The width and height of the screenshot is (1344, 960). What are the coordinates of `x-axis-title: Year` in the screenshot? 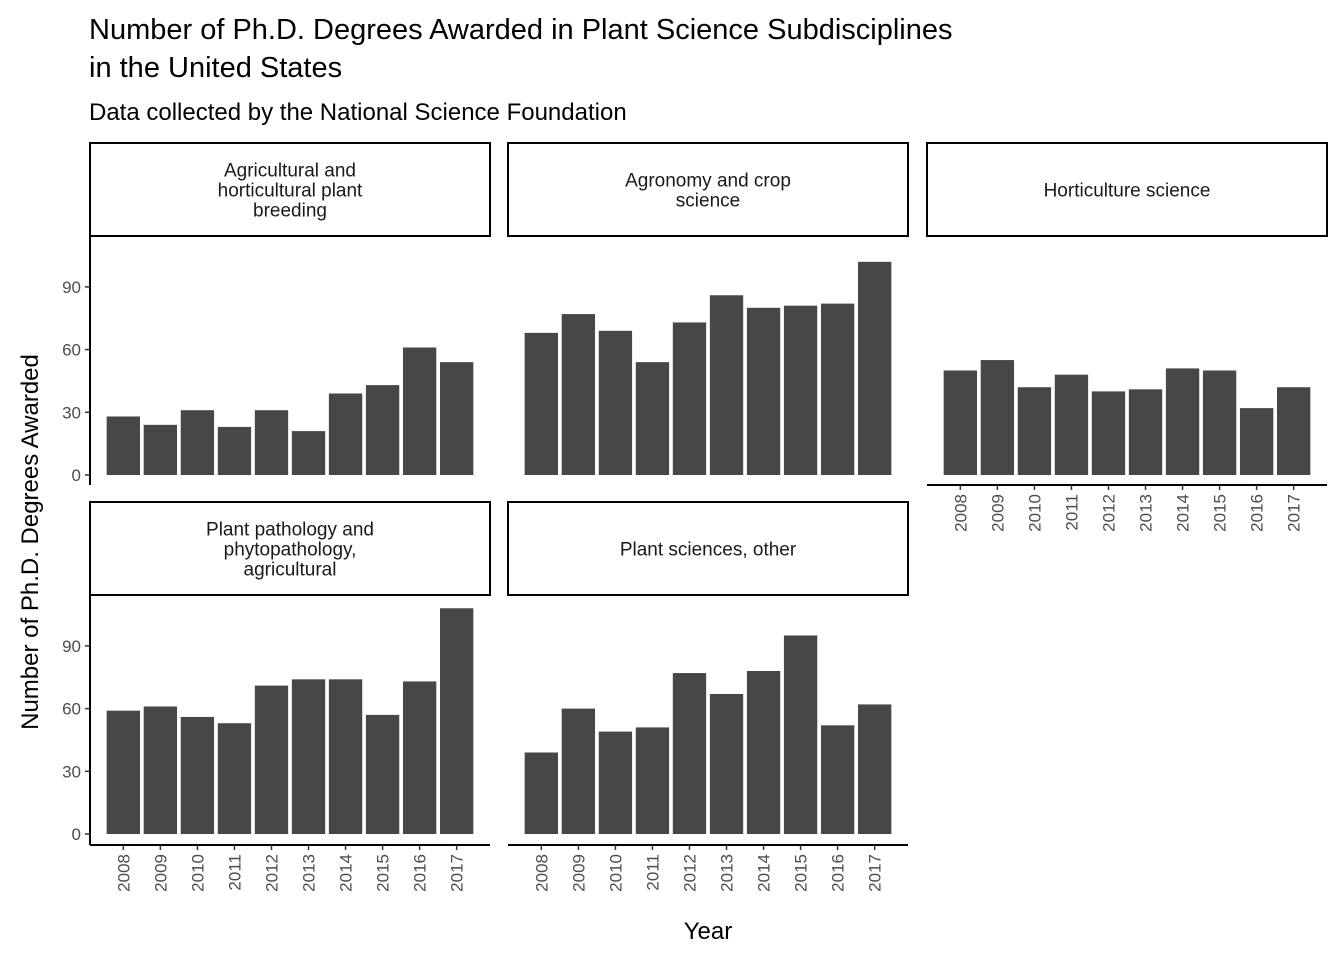 It's located at (708, 931).